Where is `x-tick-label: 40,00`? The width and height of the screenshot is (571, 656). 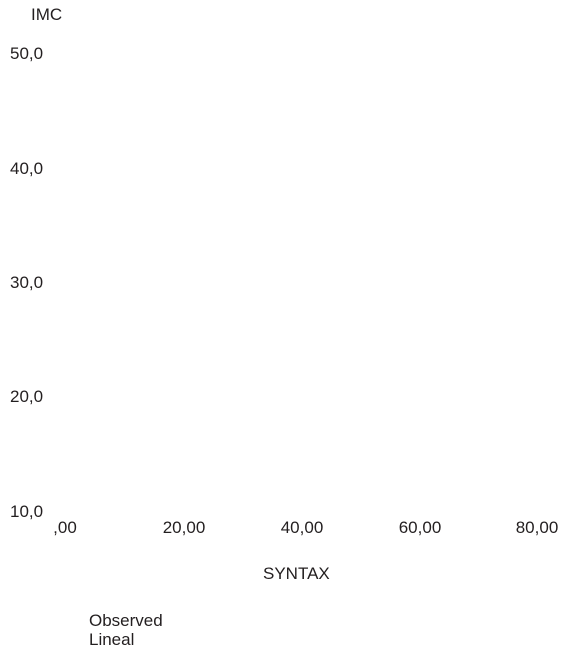 x-tick-label: 40,00 is located at coordinates (302, 527).